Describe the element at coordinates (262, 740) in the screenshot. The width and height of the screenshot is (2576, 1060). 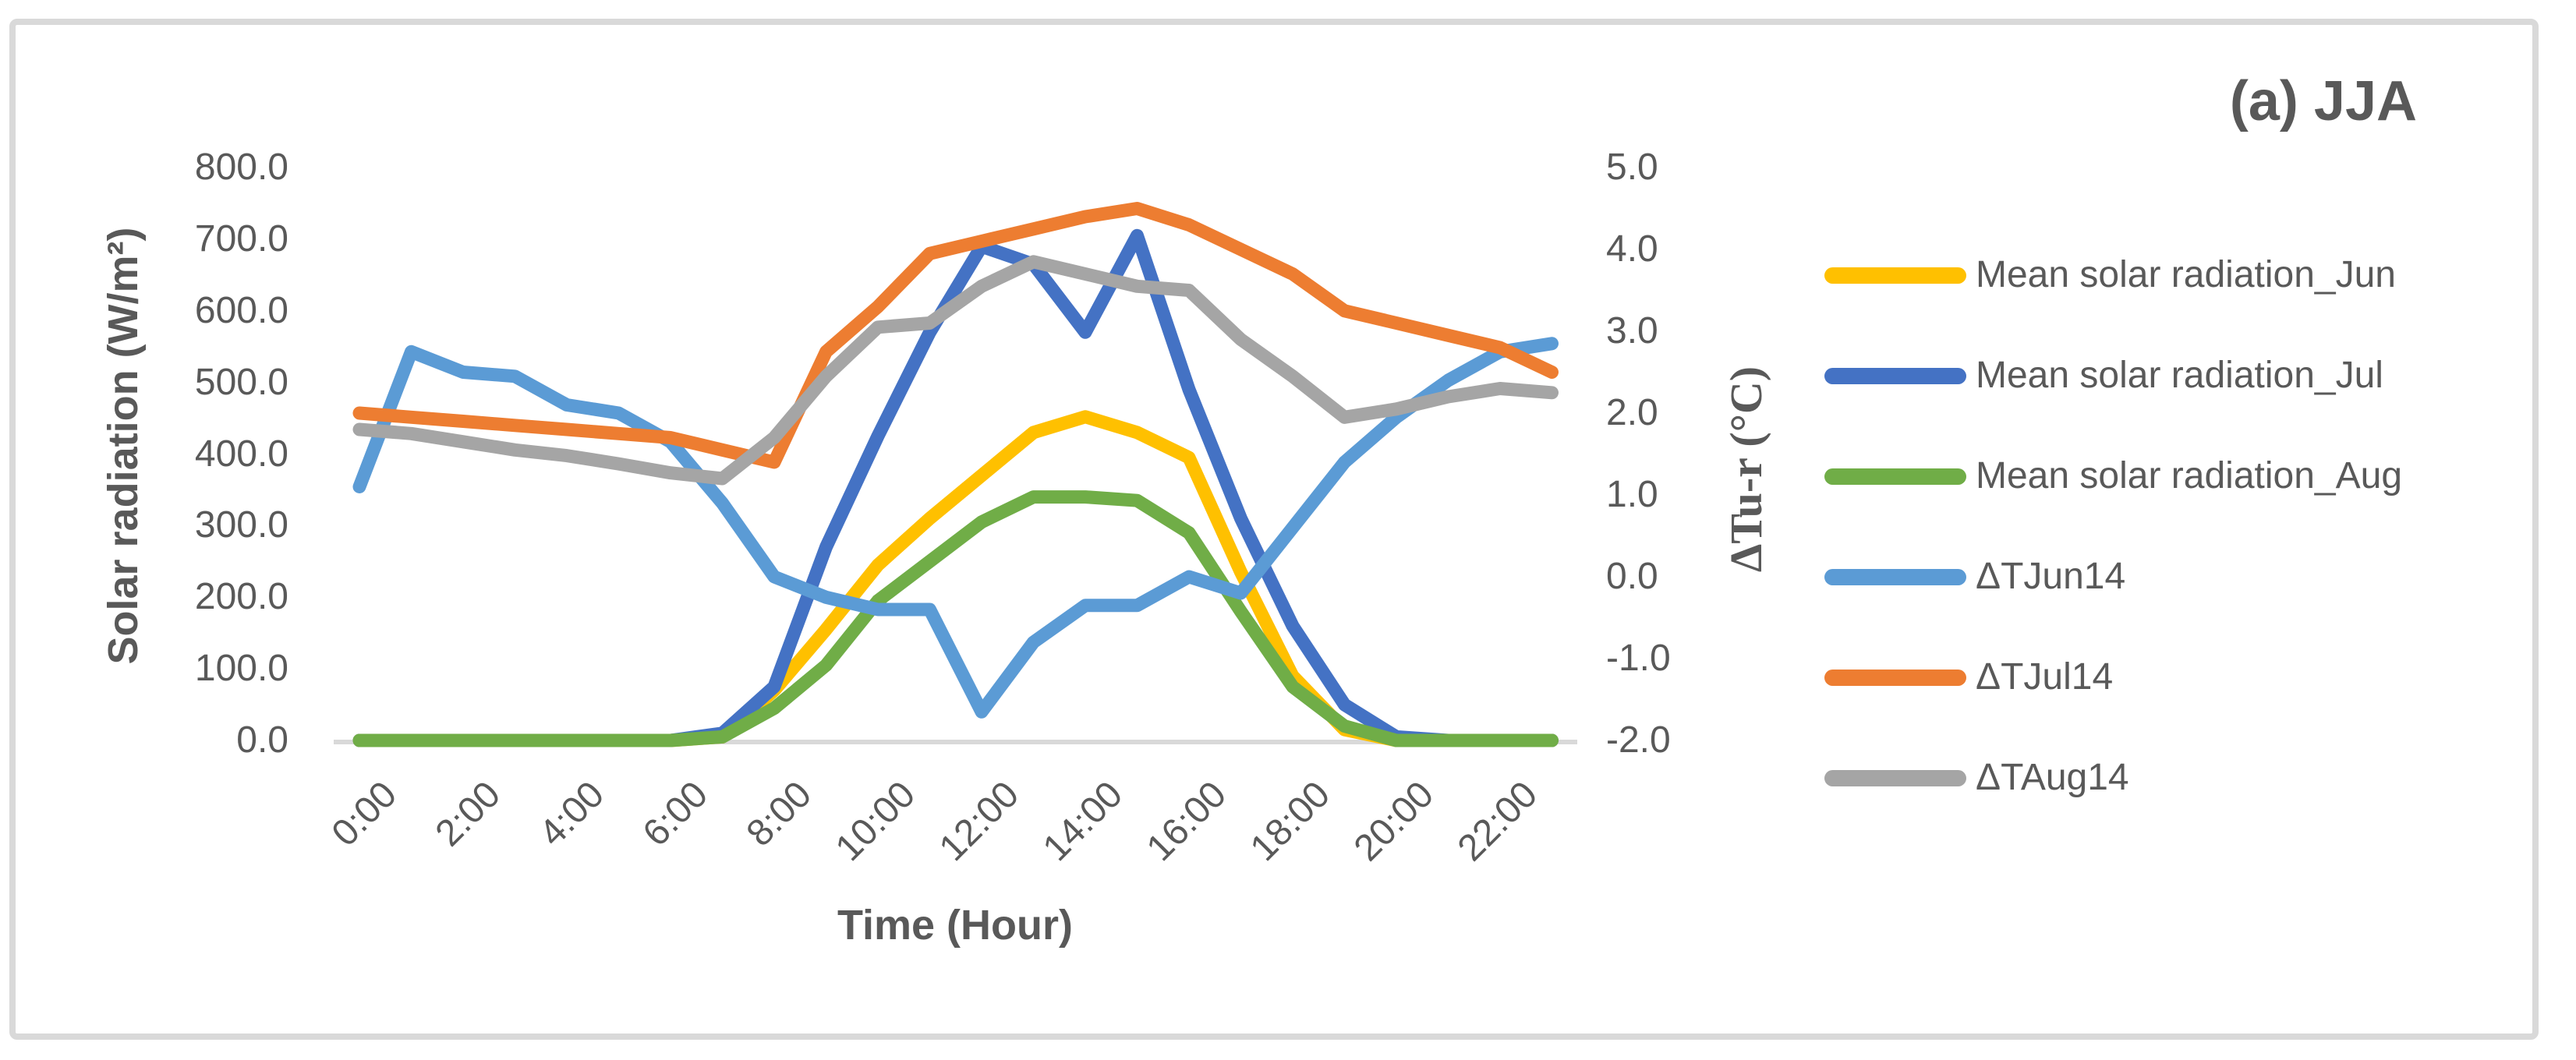
I see `left-axis-tick: 0.0` at that location.